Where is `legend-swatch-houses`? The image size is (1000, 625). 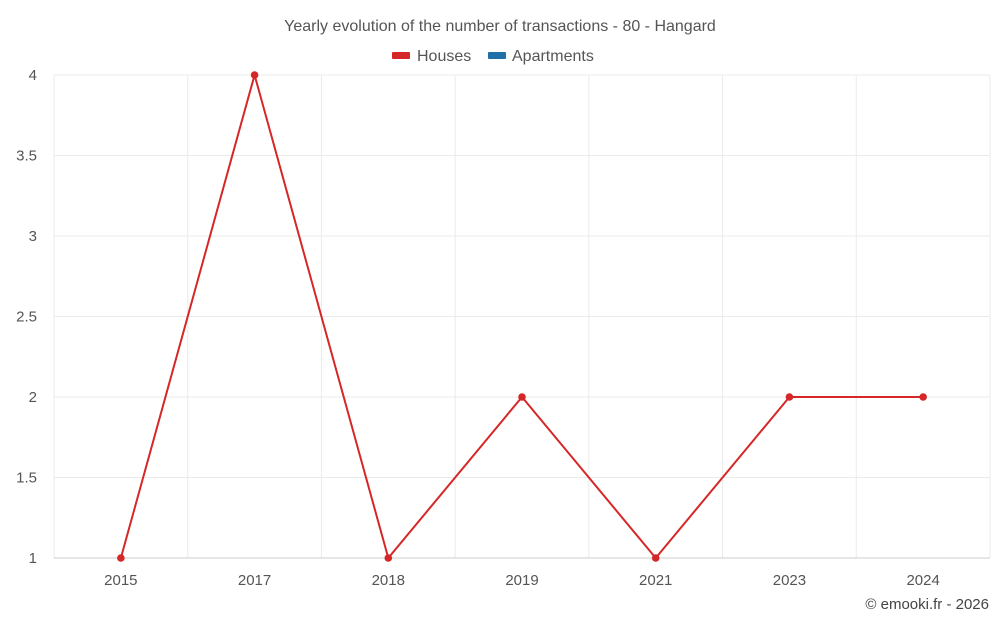
legend-swatch-houses is located at coordinates (401, 55).